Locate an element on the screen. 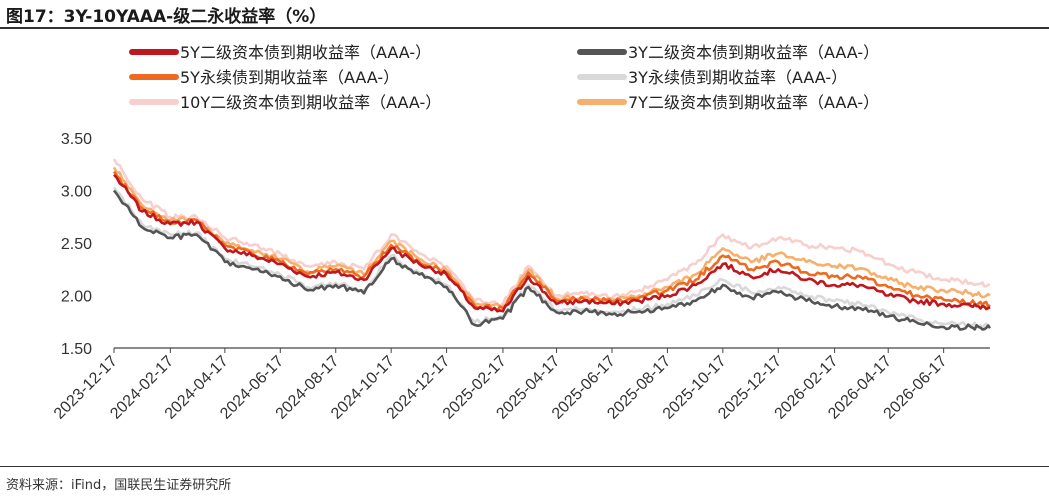 Image resolution: width=1049 pixels, height=497 pixels. bottom-rule is located at coordinates (524, 466).